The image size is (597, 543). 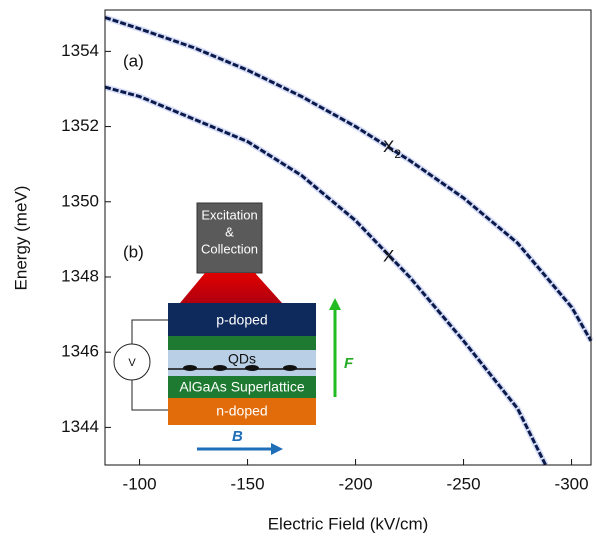 I want to click on n-layer, so click(x=242, y=411).